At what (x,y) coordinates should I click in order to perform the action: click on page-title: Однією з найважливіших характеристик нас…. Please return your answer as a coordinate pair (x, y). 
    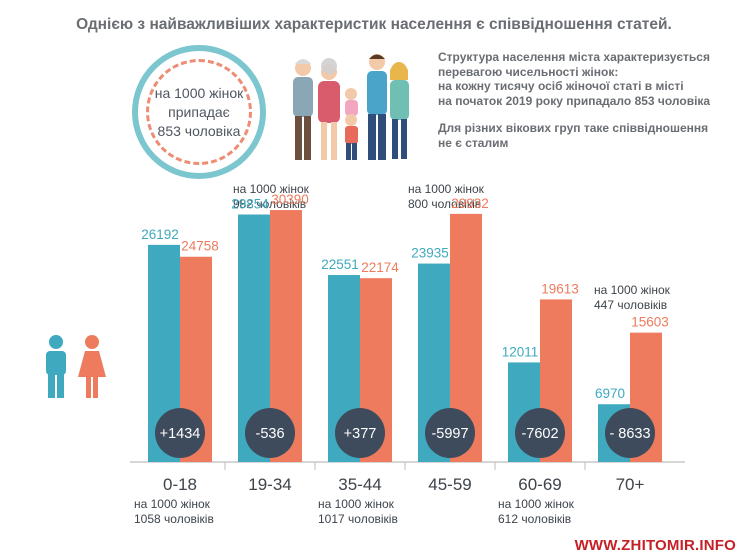
    Looking at the image, I should click on (374, 24).